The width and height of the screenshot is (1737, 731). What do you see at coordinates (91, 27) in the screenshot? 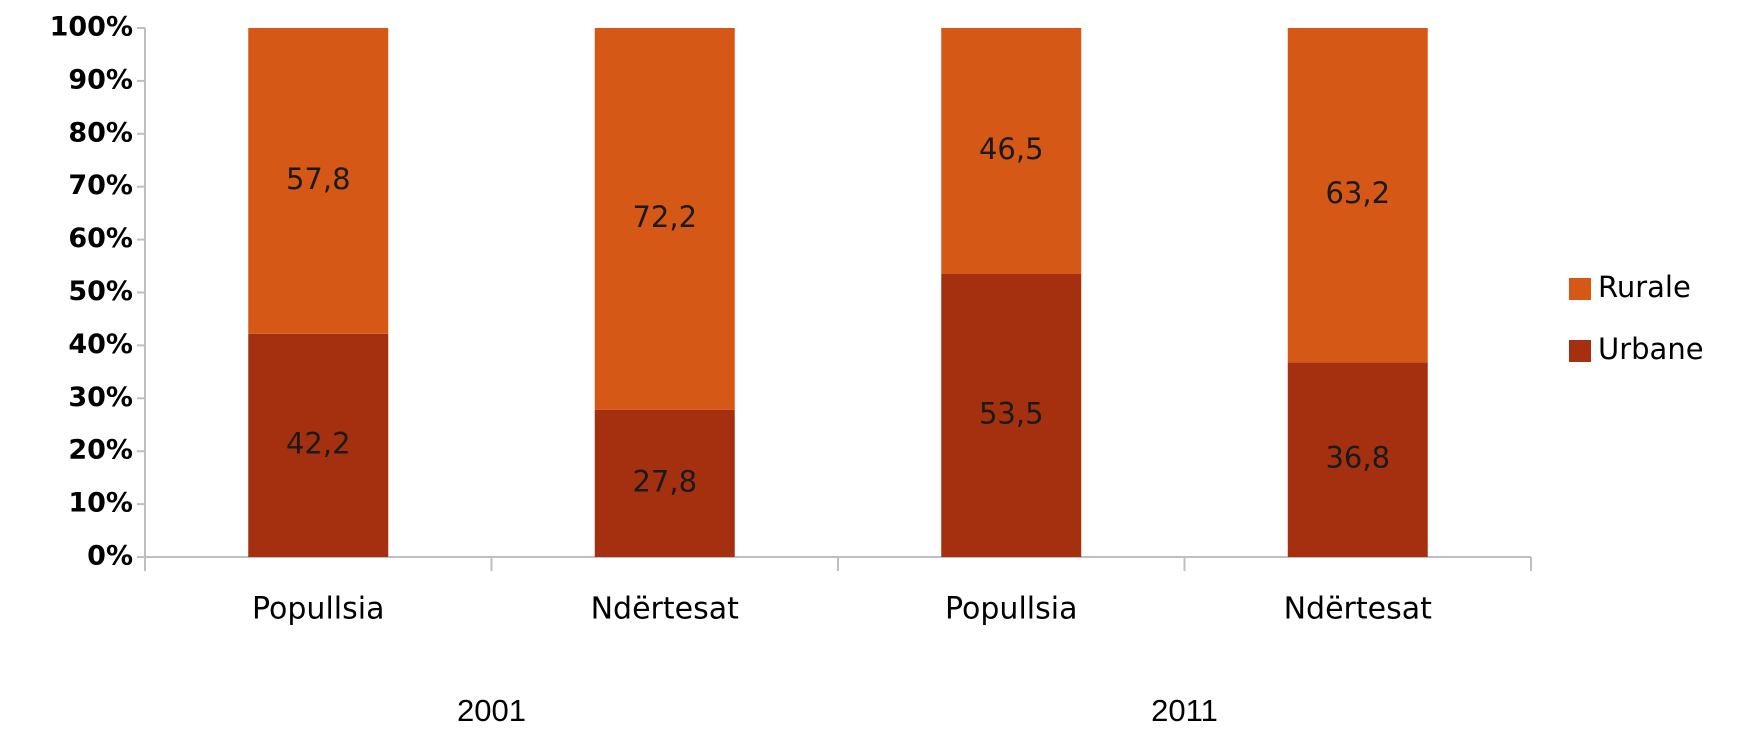
I see `y-tick-label: 100%` at bounding box center [91, 27].